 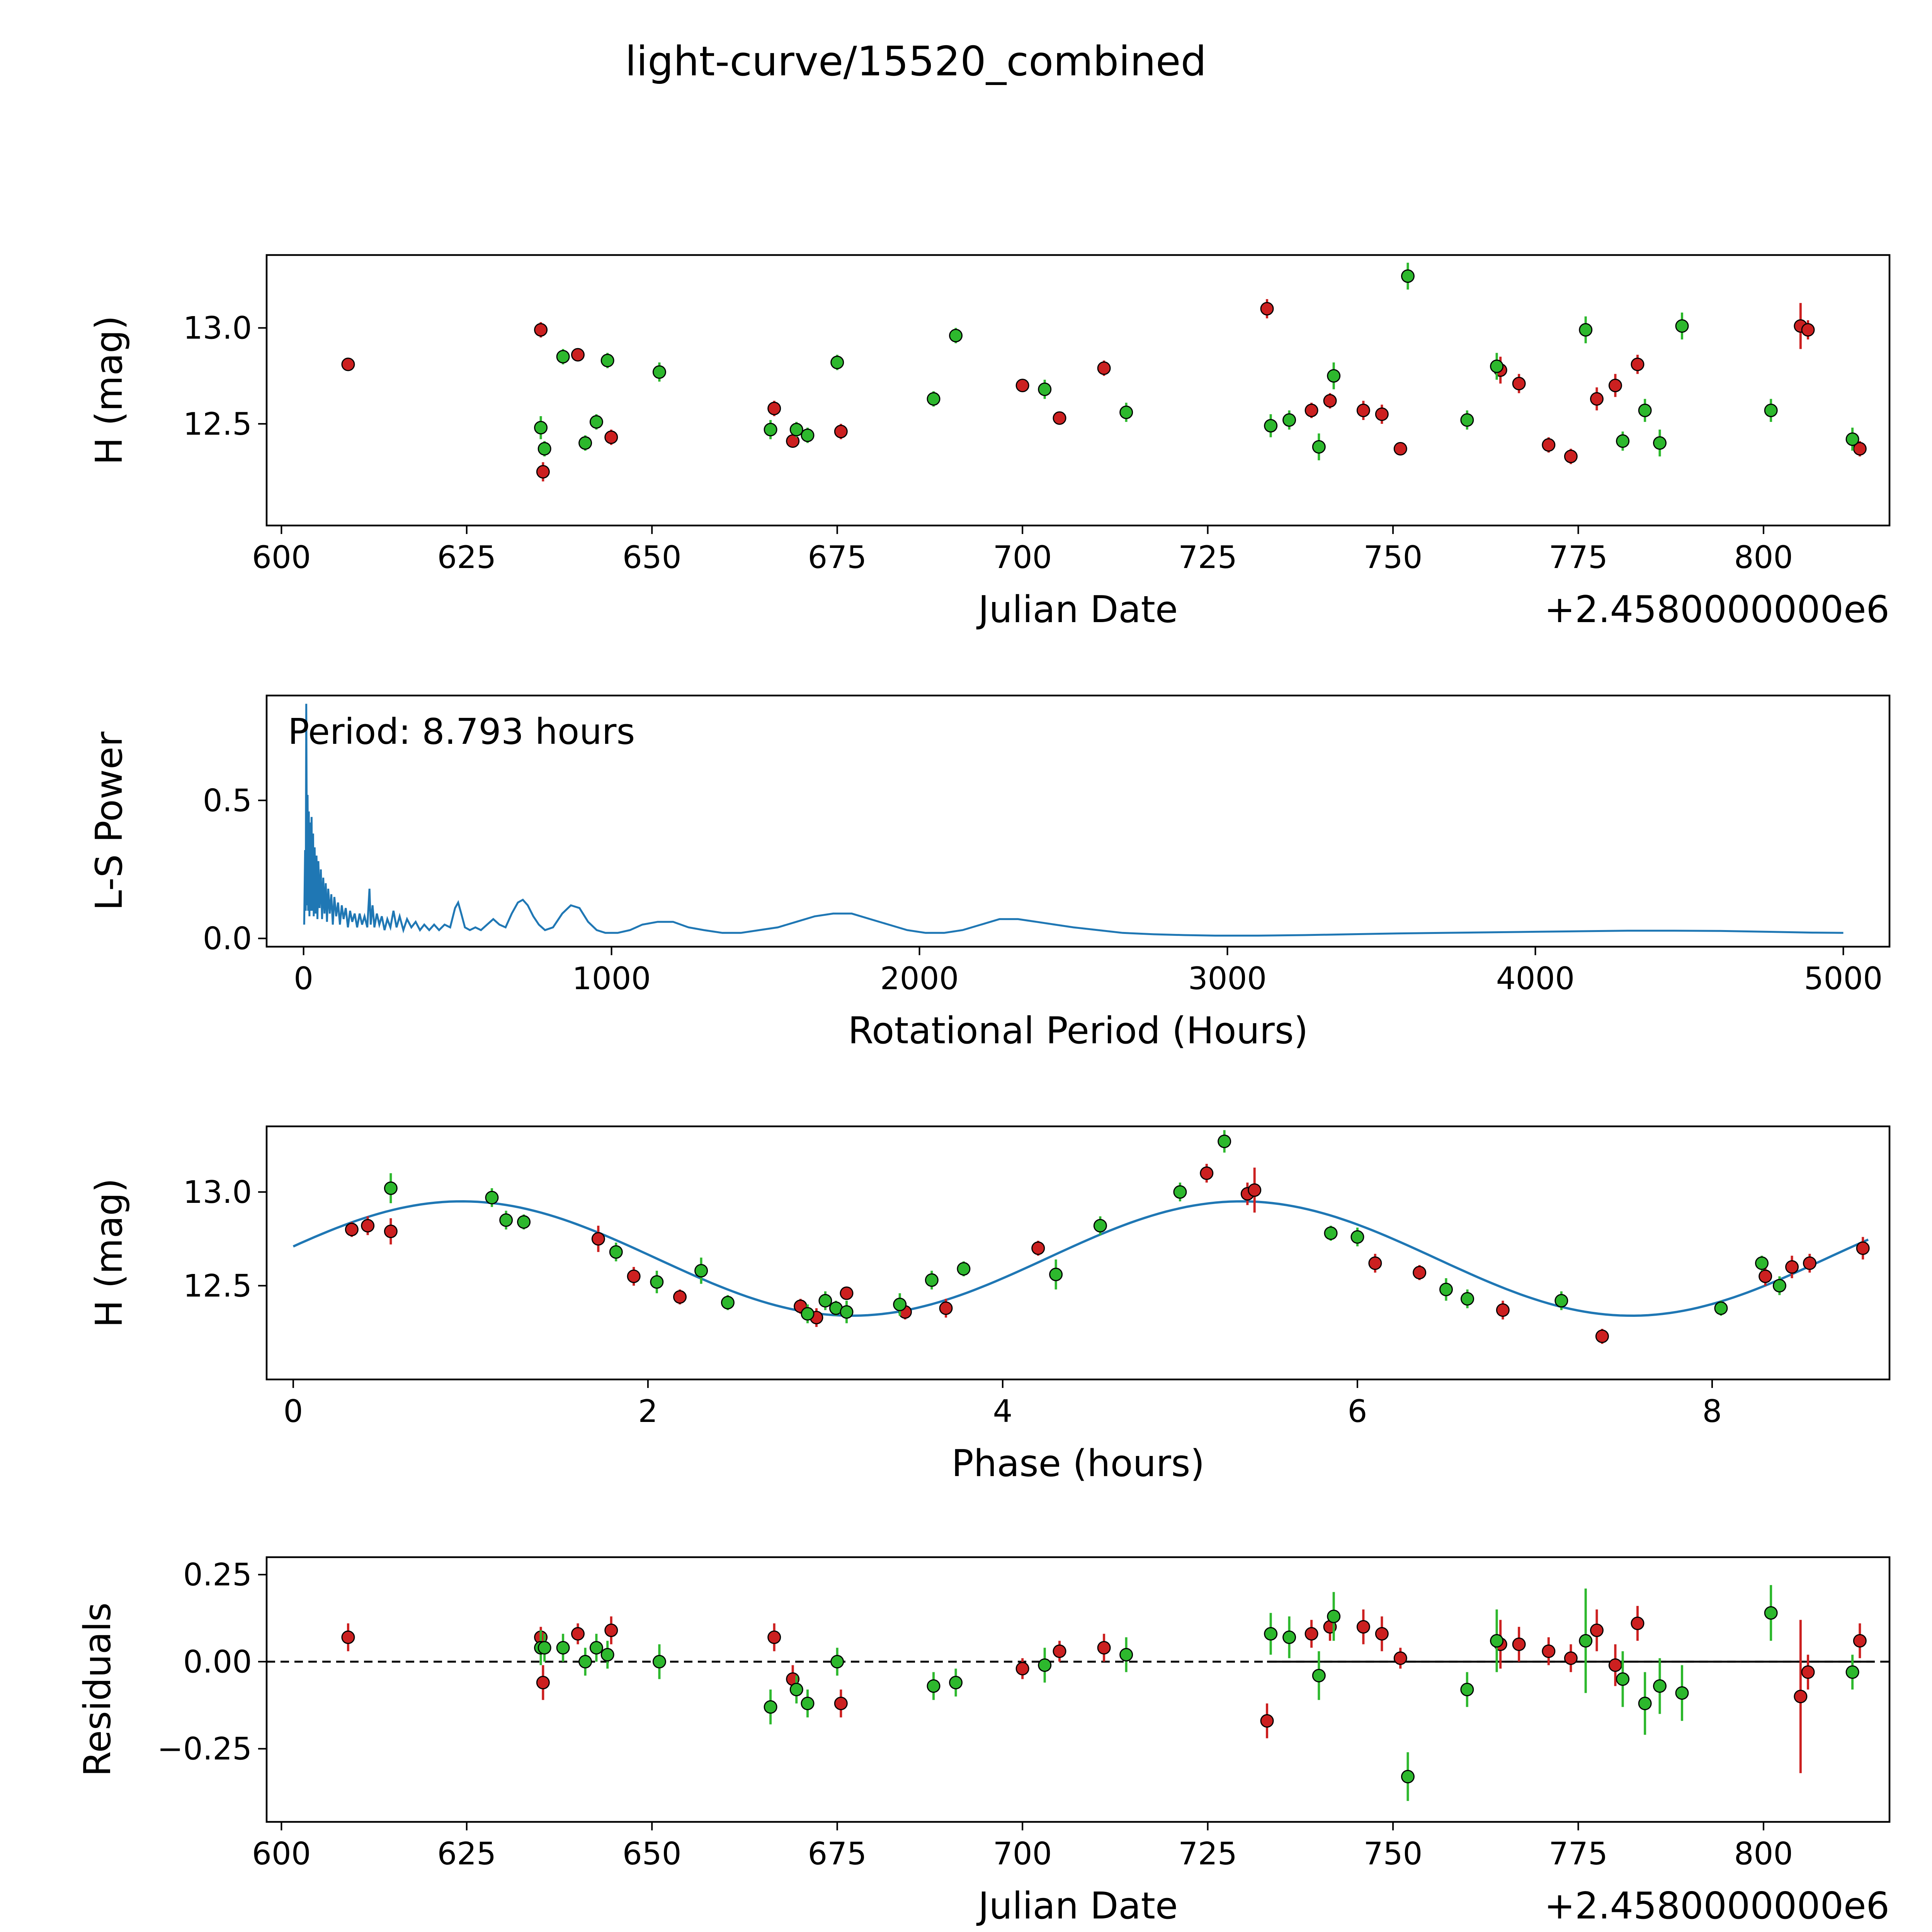 What do you see at coordinates (1357, 1411) in the screenshot?
I see `x-tick-label: 6` at bounding box center [1357, 1411].